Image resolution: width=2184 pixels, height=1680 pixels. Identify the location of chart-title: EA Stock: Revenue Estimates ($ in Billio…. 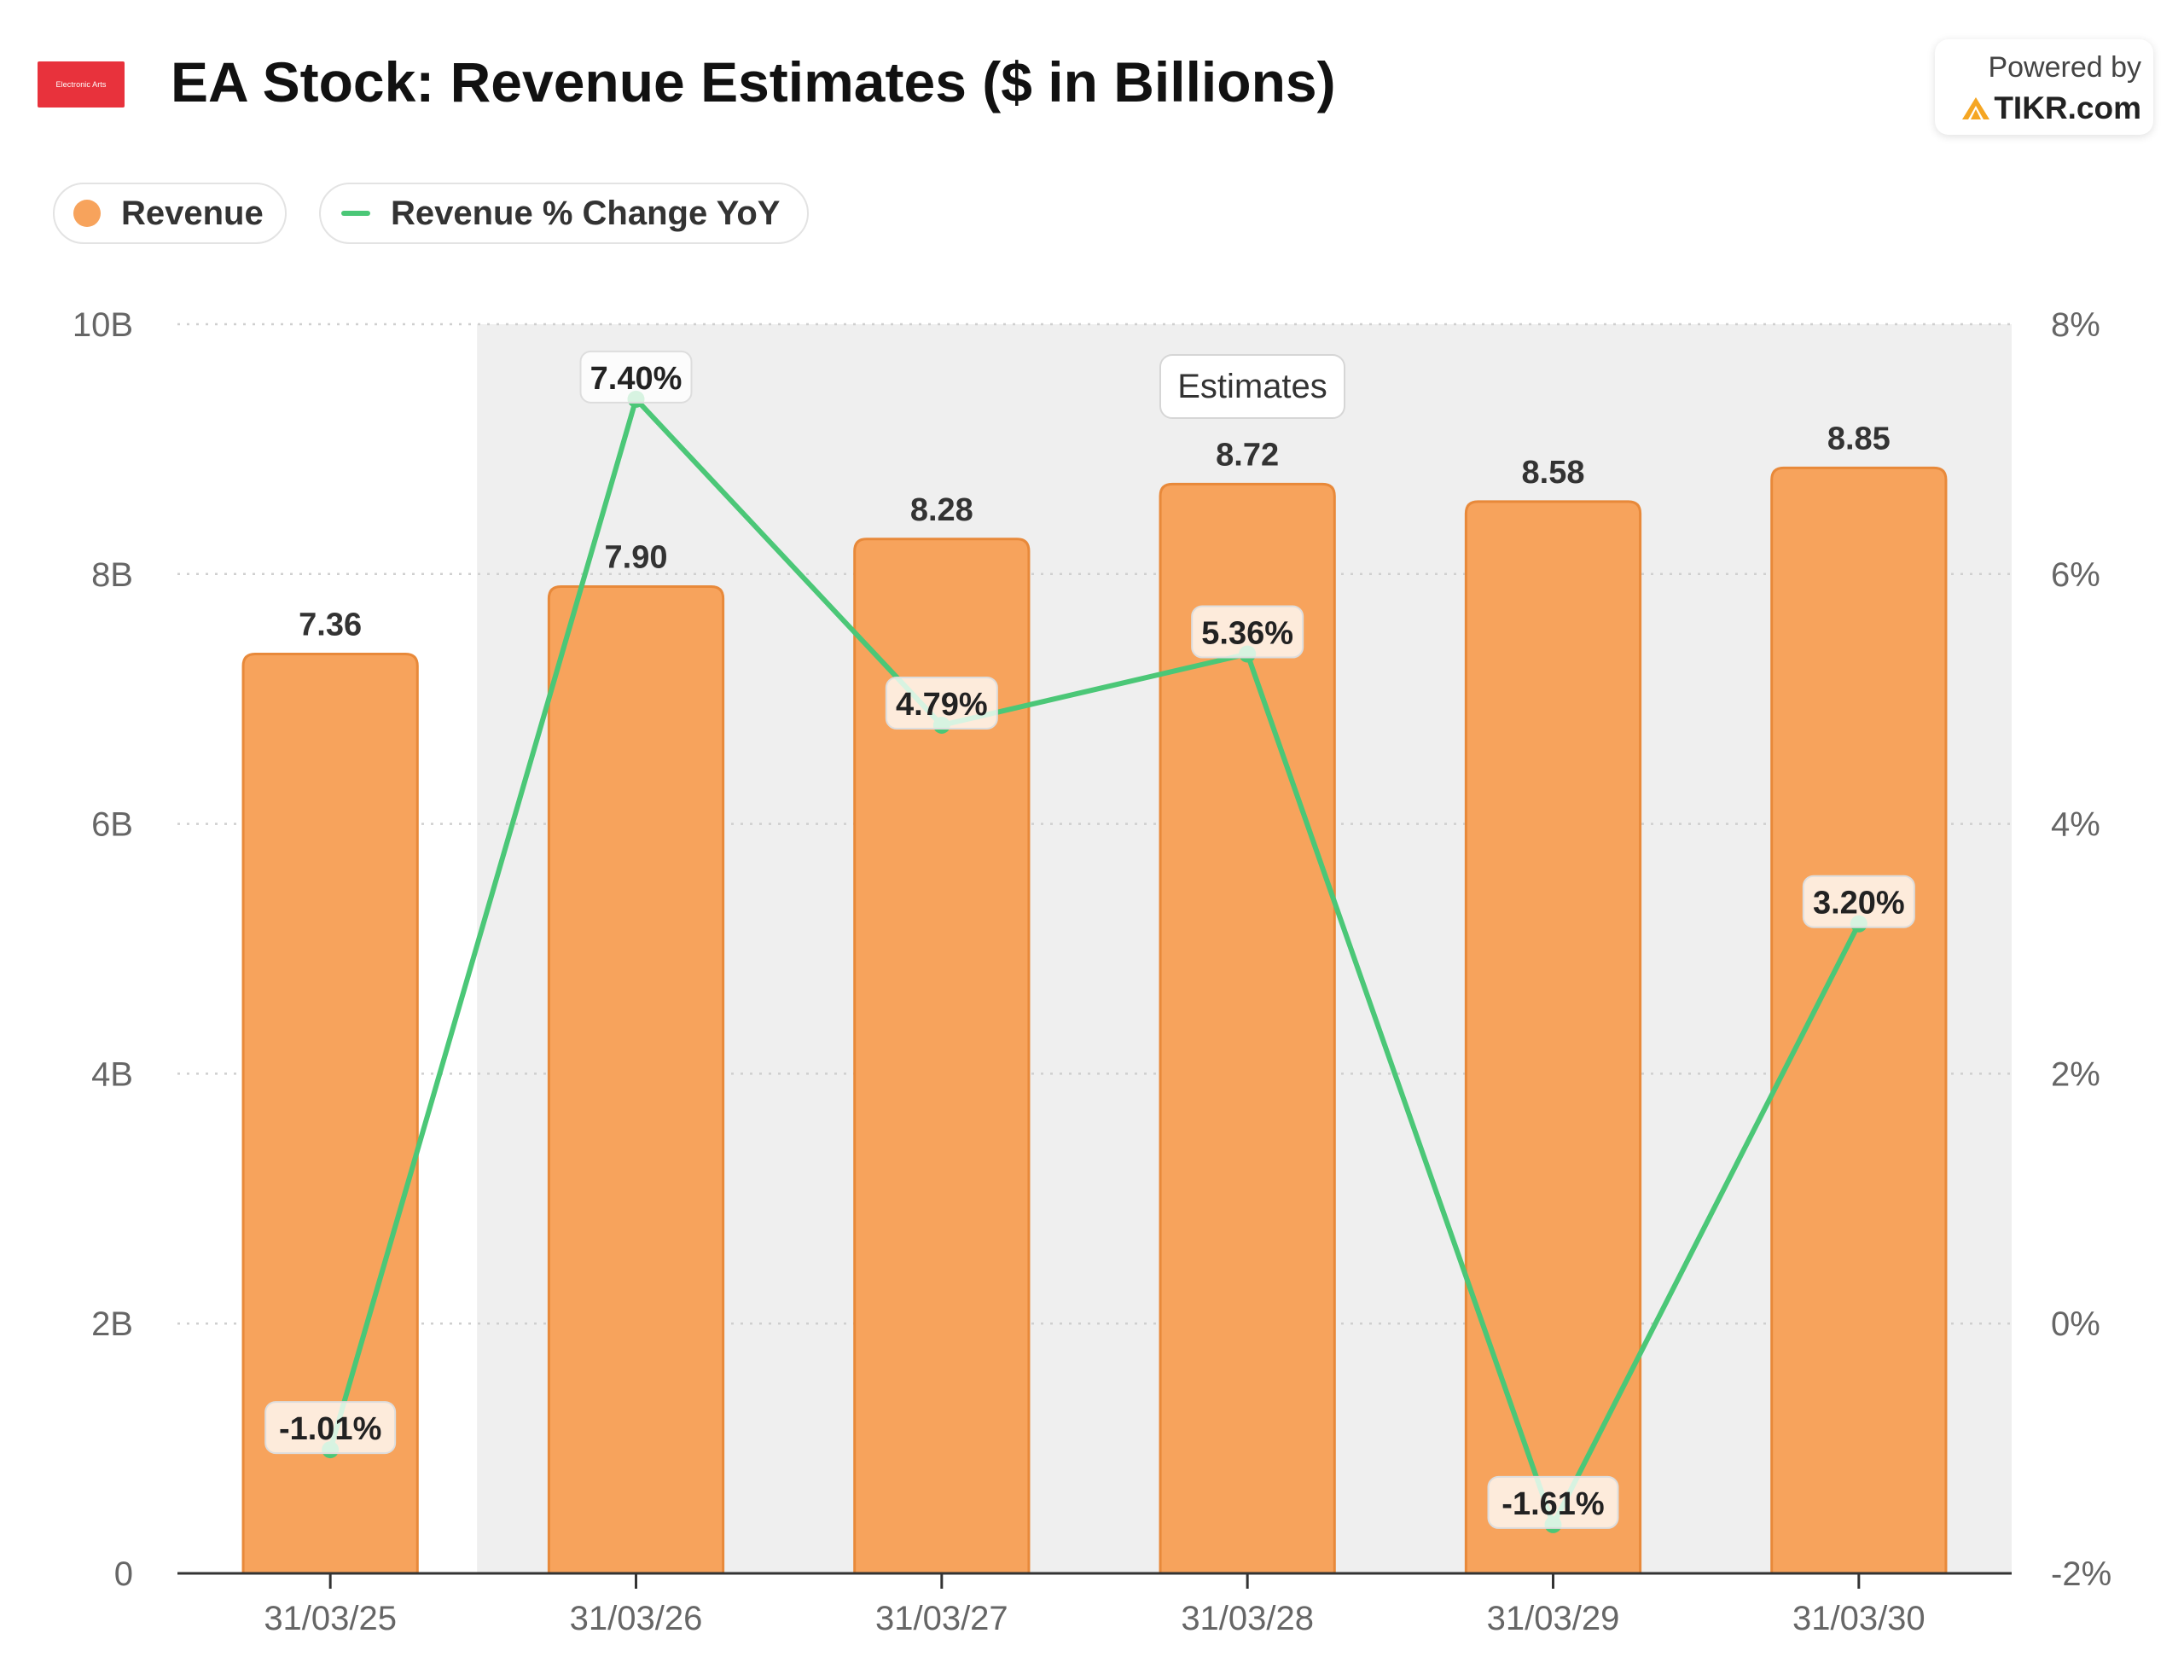
(754, 82).